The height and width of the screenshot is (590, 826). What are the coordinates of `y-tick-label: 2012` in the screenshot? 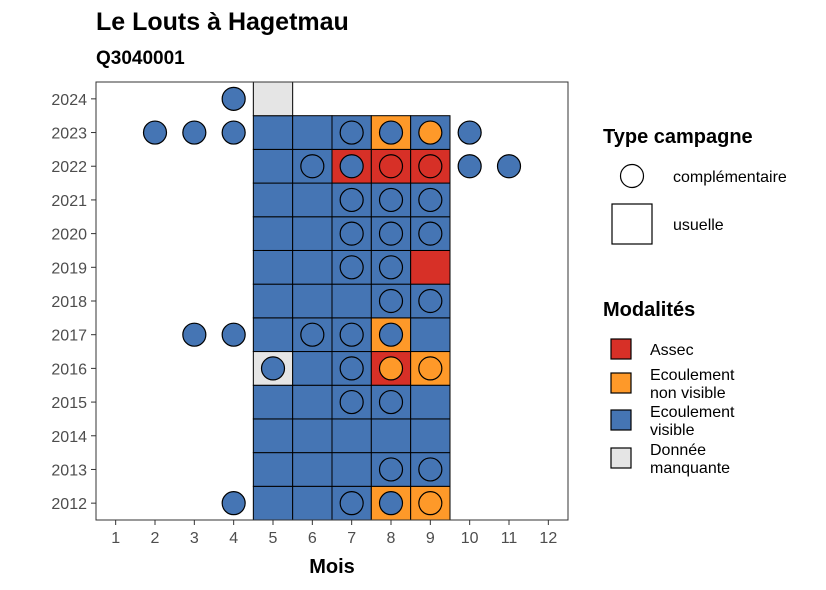 It's located at (69, 504).